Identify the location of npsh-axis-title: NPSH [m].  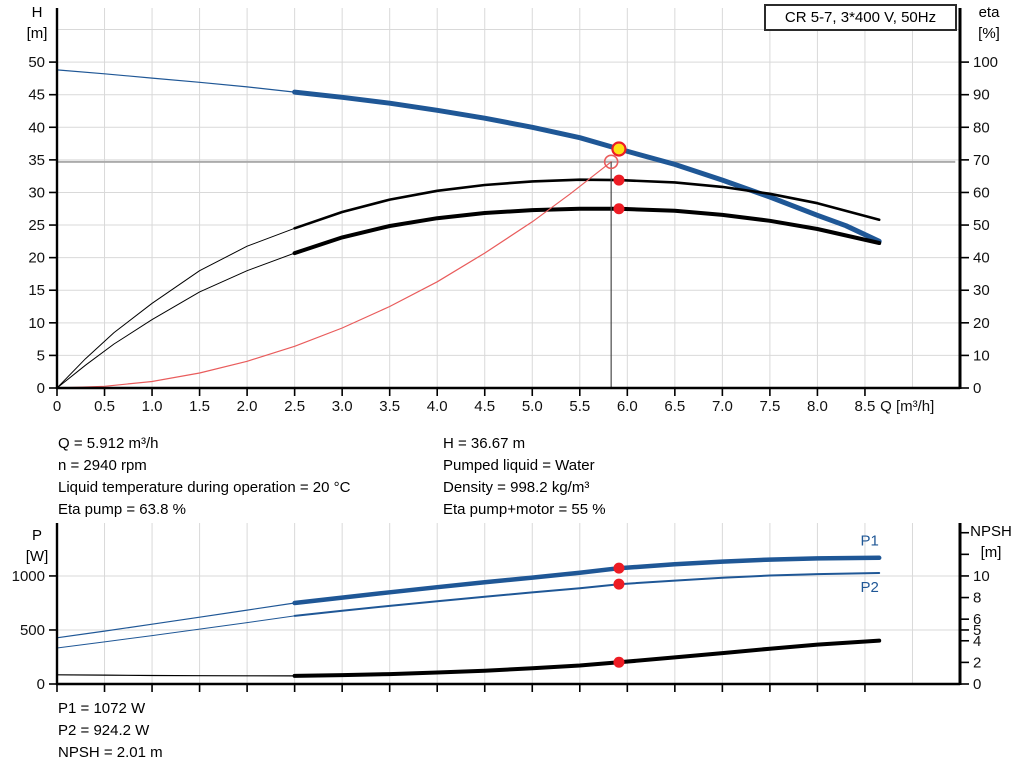
(991, 542).